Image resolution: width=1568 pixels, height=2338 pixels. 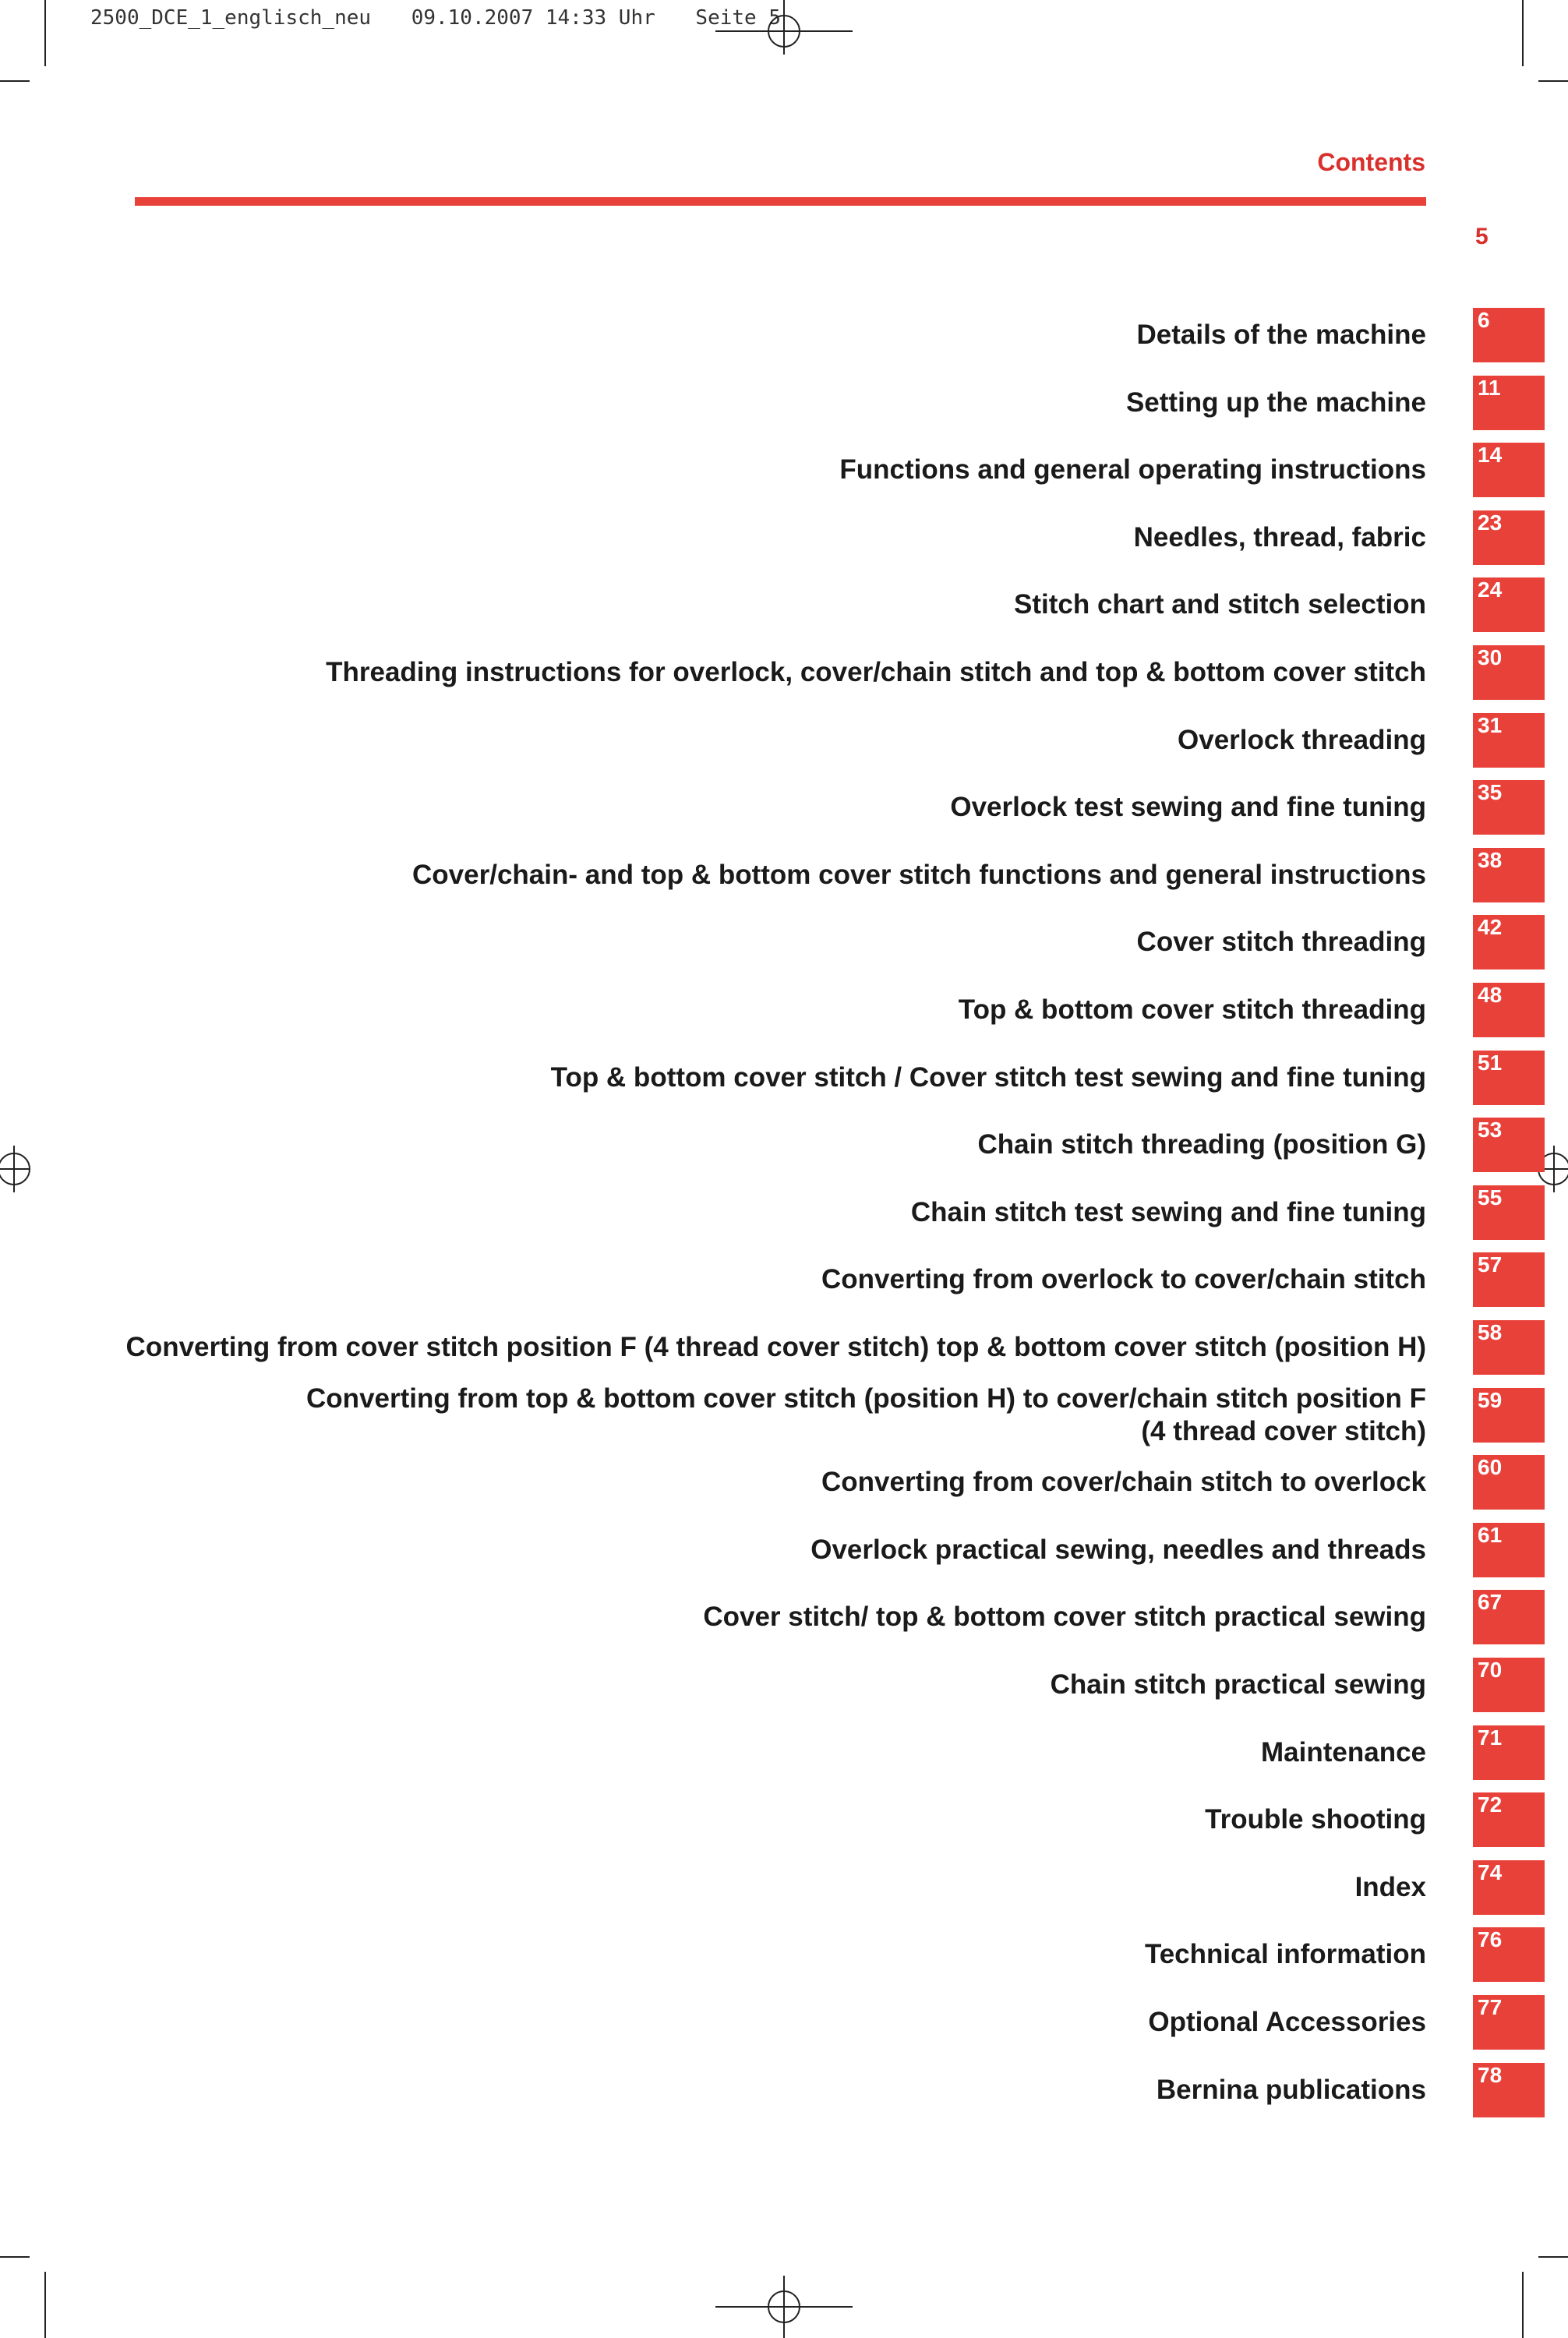 What do you see at coordinates (1490, 1603) in the screenshot?
I see `toc-entry-page: 67` at bounding box center [1490, 1603].